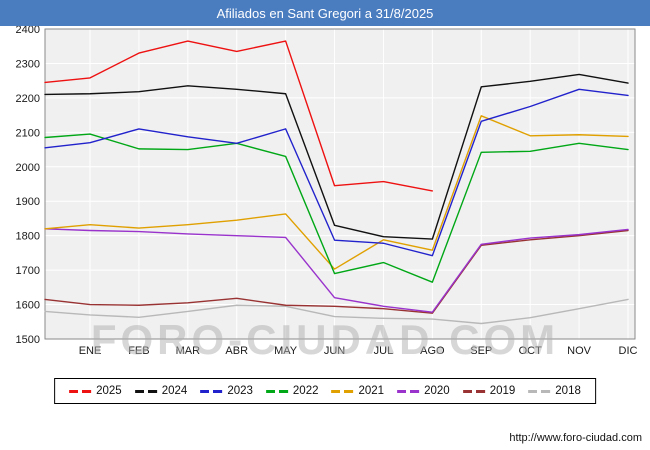  Describe the element at coordinates (28, 340) in the screenshot. I see `y-tick-label: 1500` at that location.